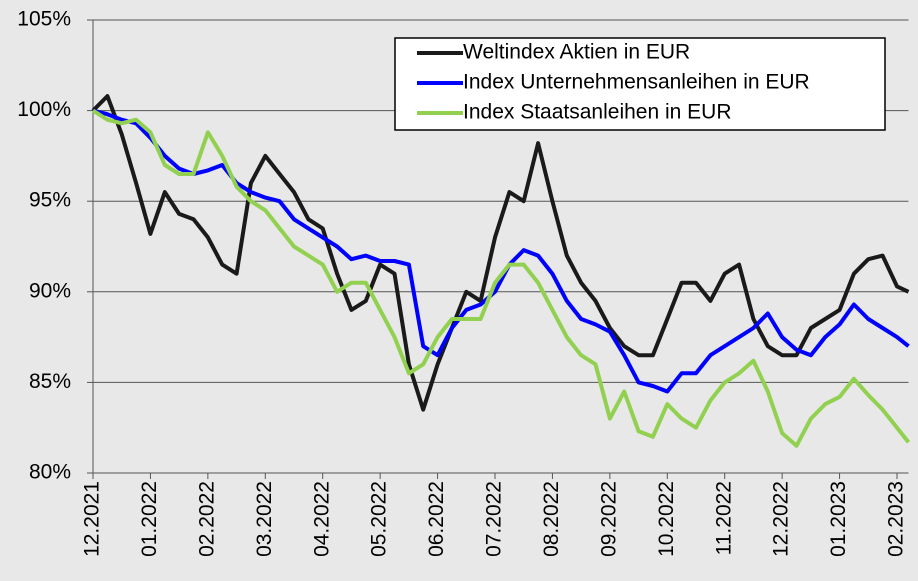 This screenshot has height=581, width=918. What do you see at coordinates (723, 518) in the screenshot?
I see `x-tick-label: 11.2022` at bounding box center [723, 518].